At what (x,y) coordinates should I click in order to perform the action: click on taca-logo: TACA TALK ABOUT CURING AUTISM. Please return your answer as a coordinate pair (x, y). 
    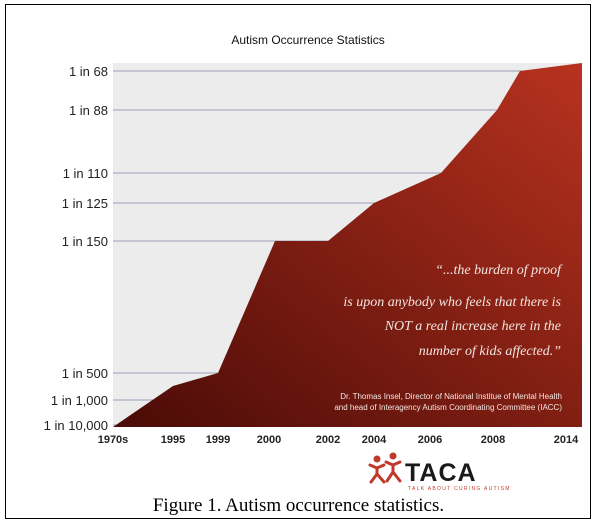
    Looking at the image, I should click on (439, 472).